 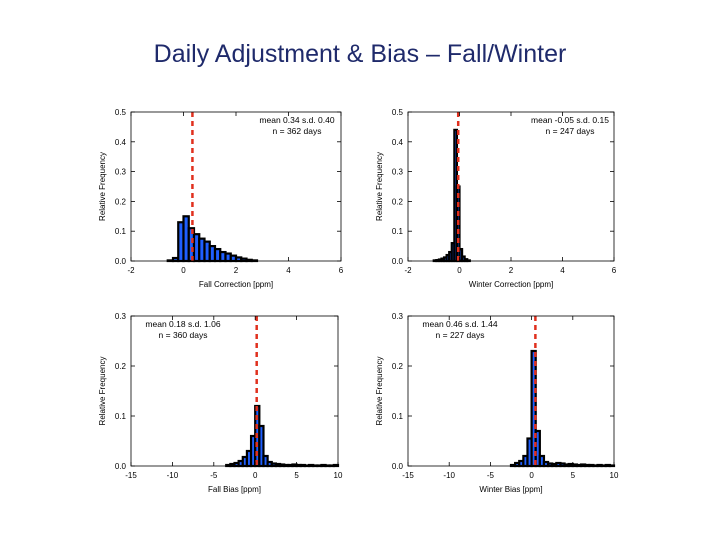 I want to click on x-axis-label: Fall Bias [ppm], so click(x=234, y=489).